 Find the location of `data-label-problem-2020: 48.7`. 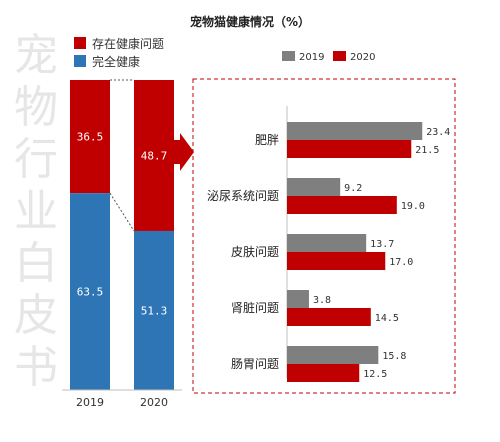

data-label-problem-2020: 48.7 is located at coordinates (154, 155).